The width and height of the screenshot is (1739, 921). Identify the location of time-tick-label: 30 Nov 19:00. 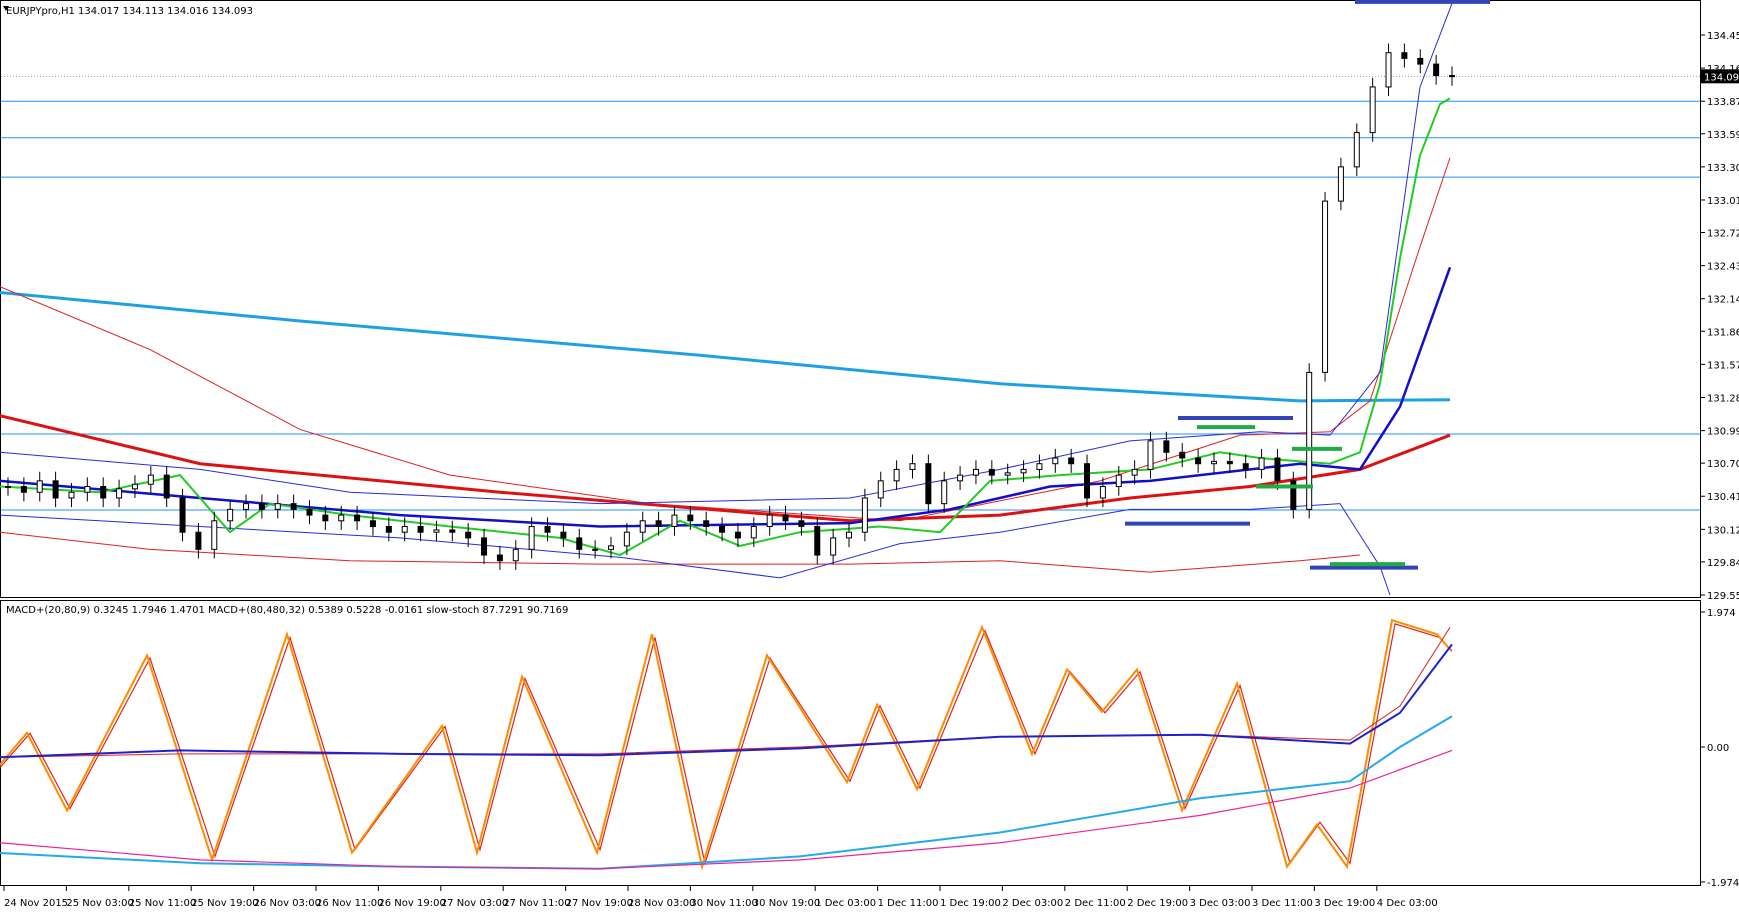
(786, 903).